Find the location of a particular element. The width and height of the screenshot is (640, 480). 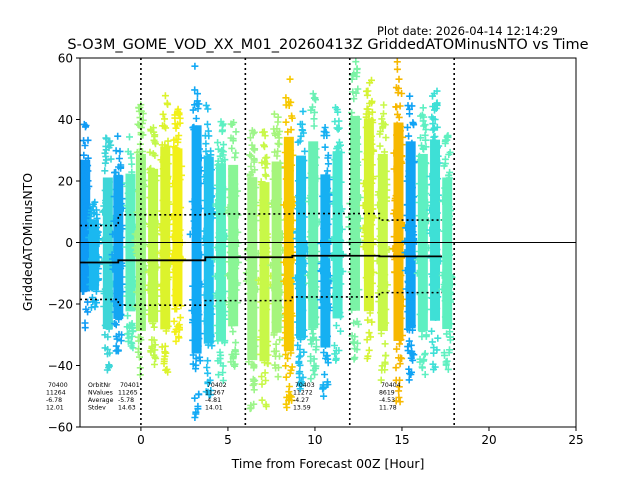

stats-value: 70403 is located at coordinates (305, 385).